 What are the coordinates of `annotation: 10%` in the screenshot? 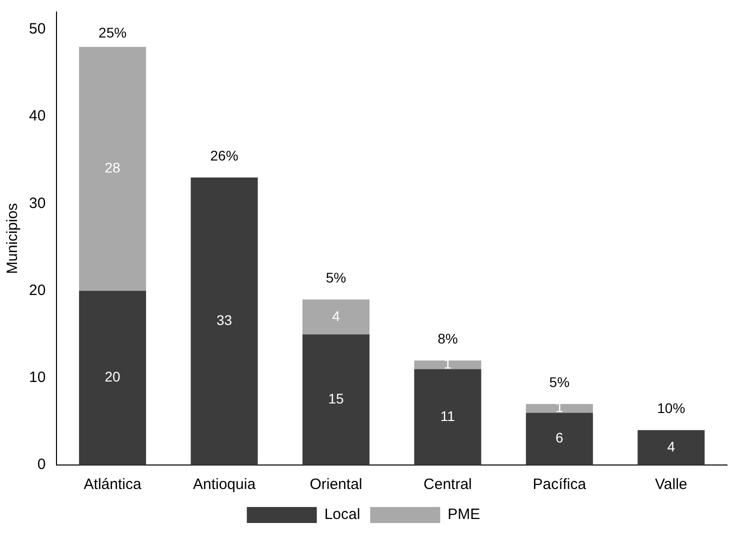 It's located at (671, 408).